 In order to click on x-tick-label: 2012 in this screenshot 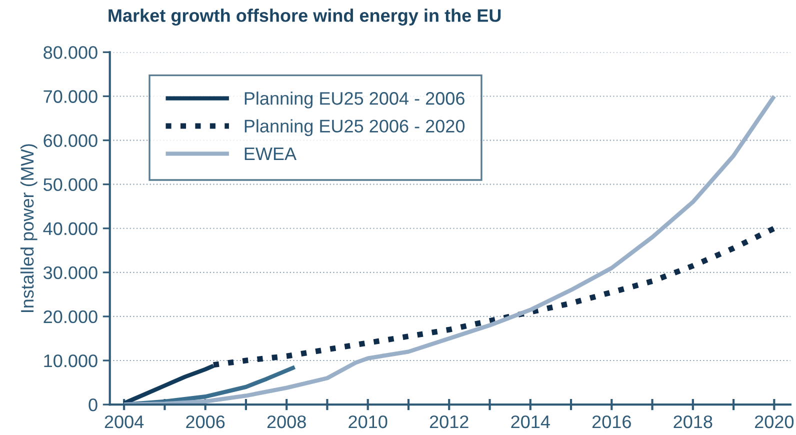, I will do `click(449, 421)`.